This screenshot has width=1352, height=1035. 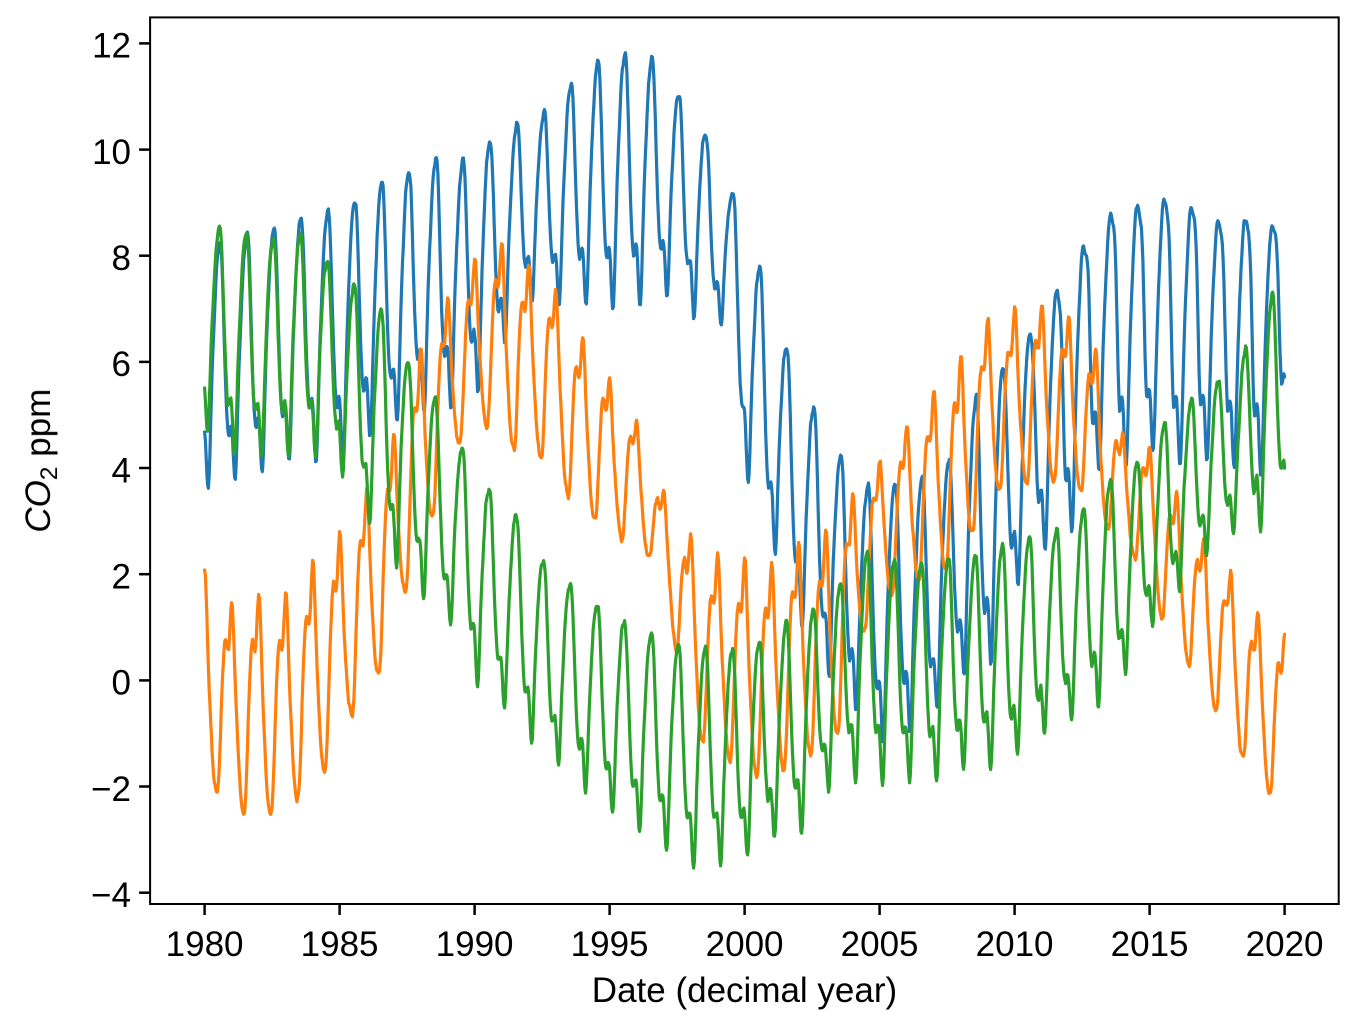 I want to click on svg-text: 2015, so click(x=1150, y=944).